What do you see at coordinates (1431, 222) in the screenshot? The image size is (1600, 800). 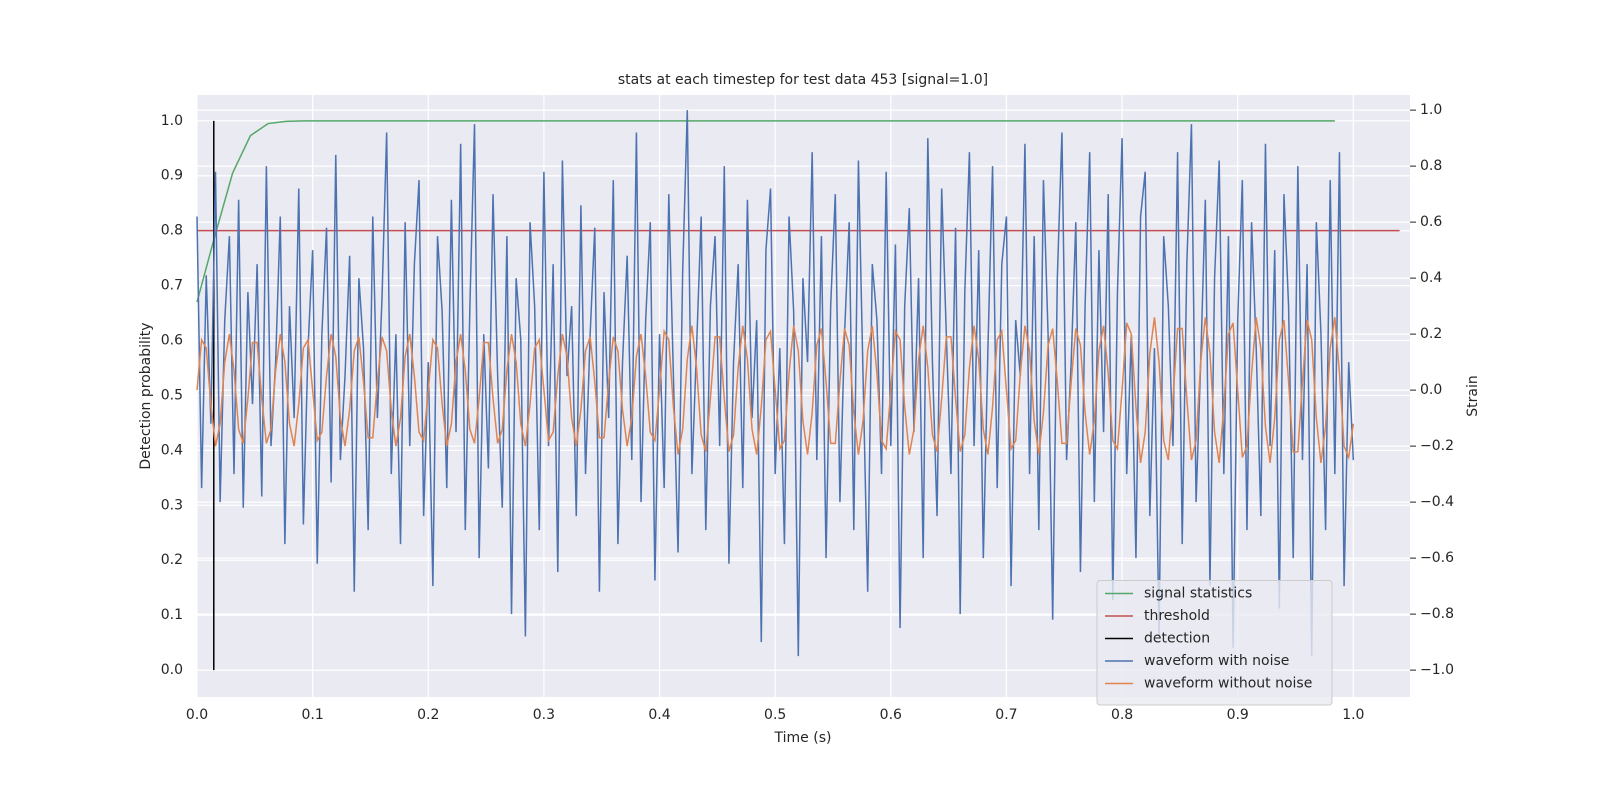 I see `y2-tick-label: 0.6` at bounding box center [1431, 222].